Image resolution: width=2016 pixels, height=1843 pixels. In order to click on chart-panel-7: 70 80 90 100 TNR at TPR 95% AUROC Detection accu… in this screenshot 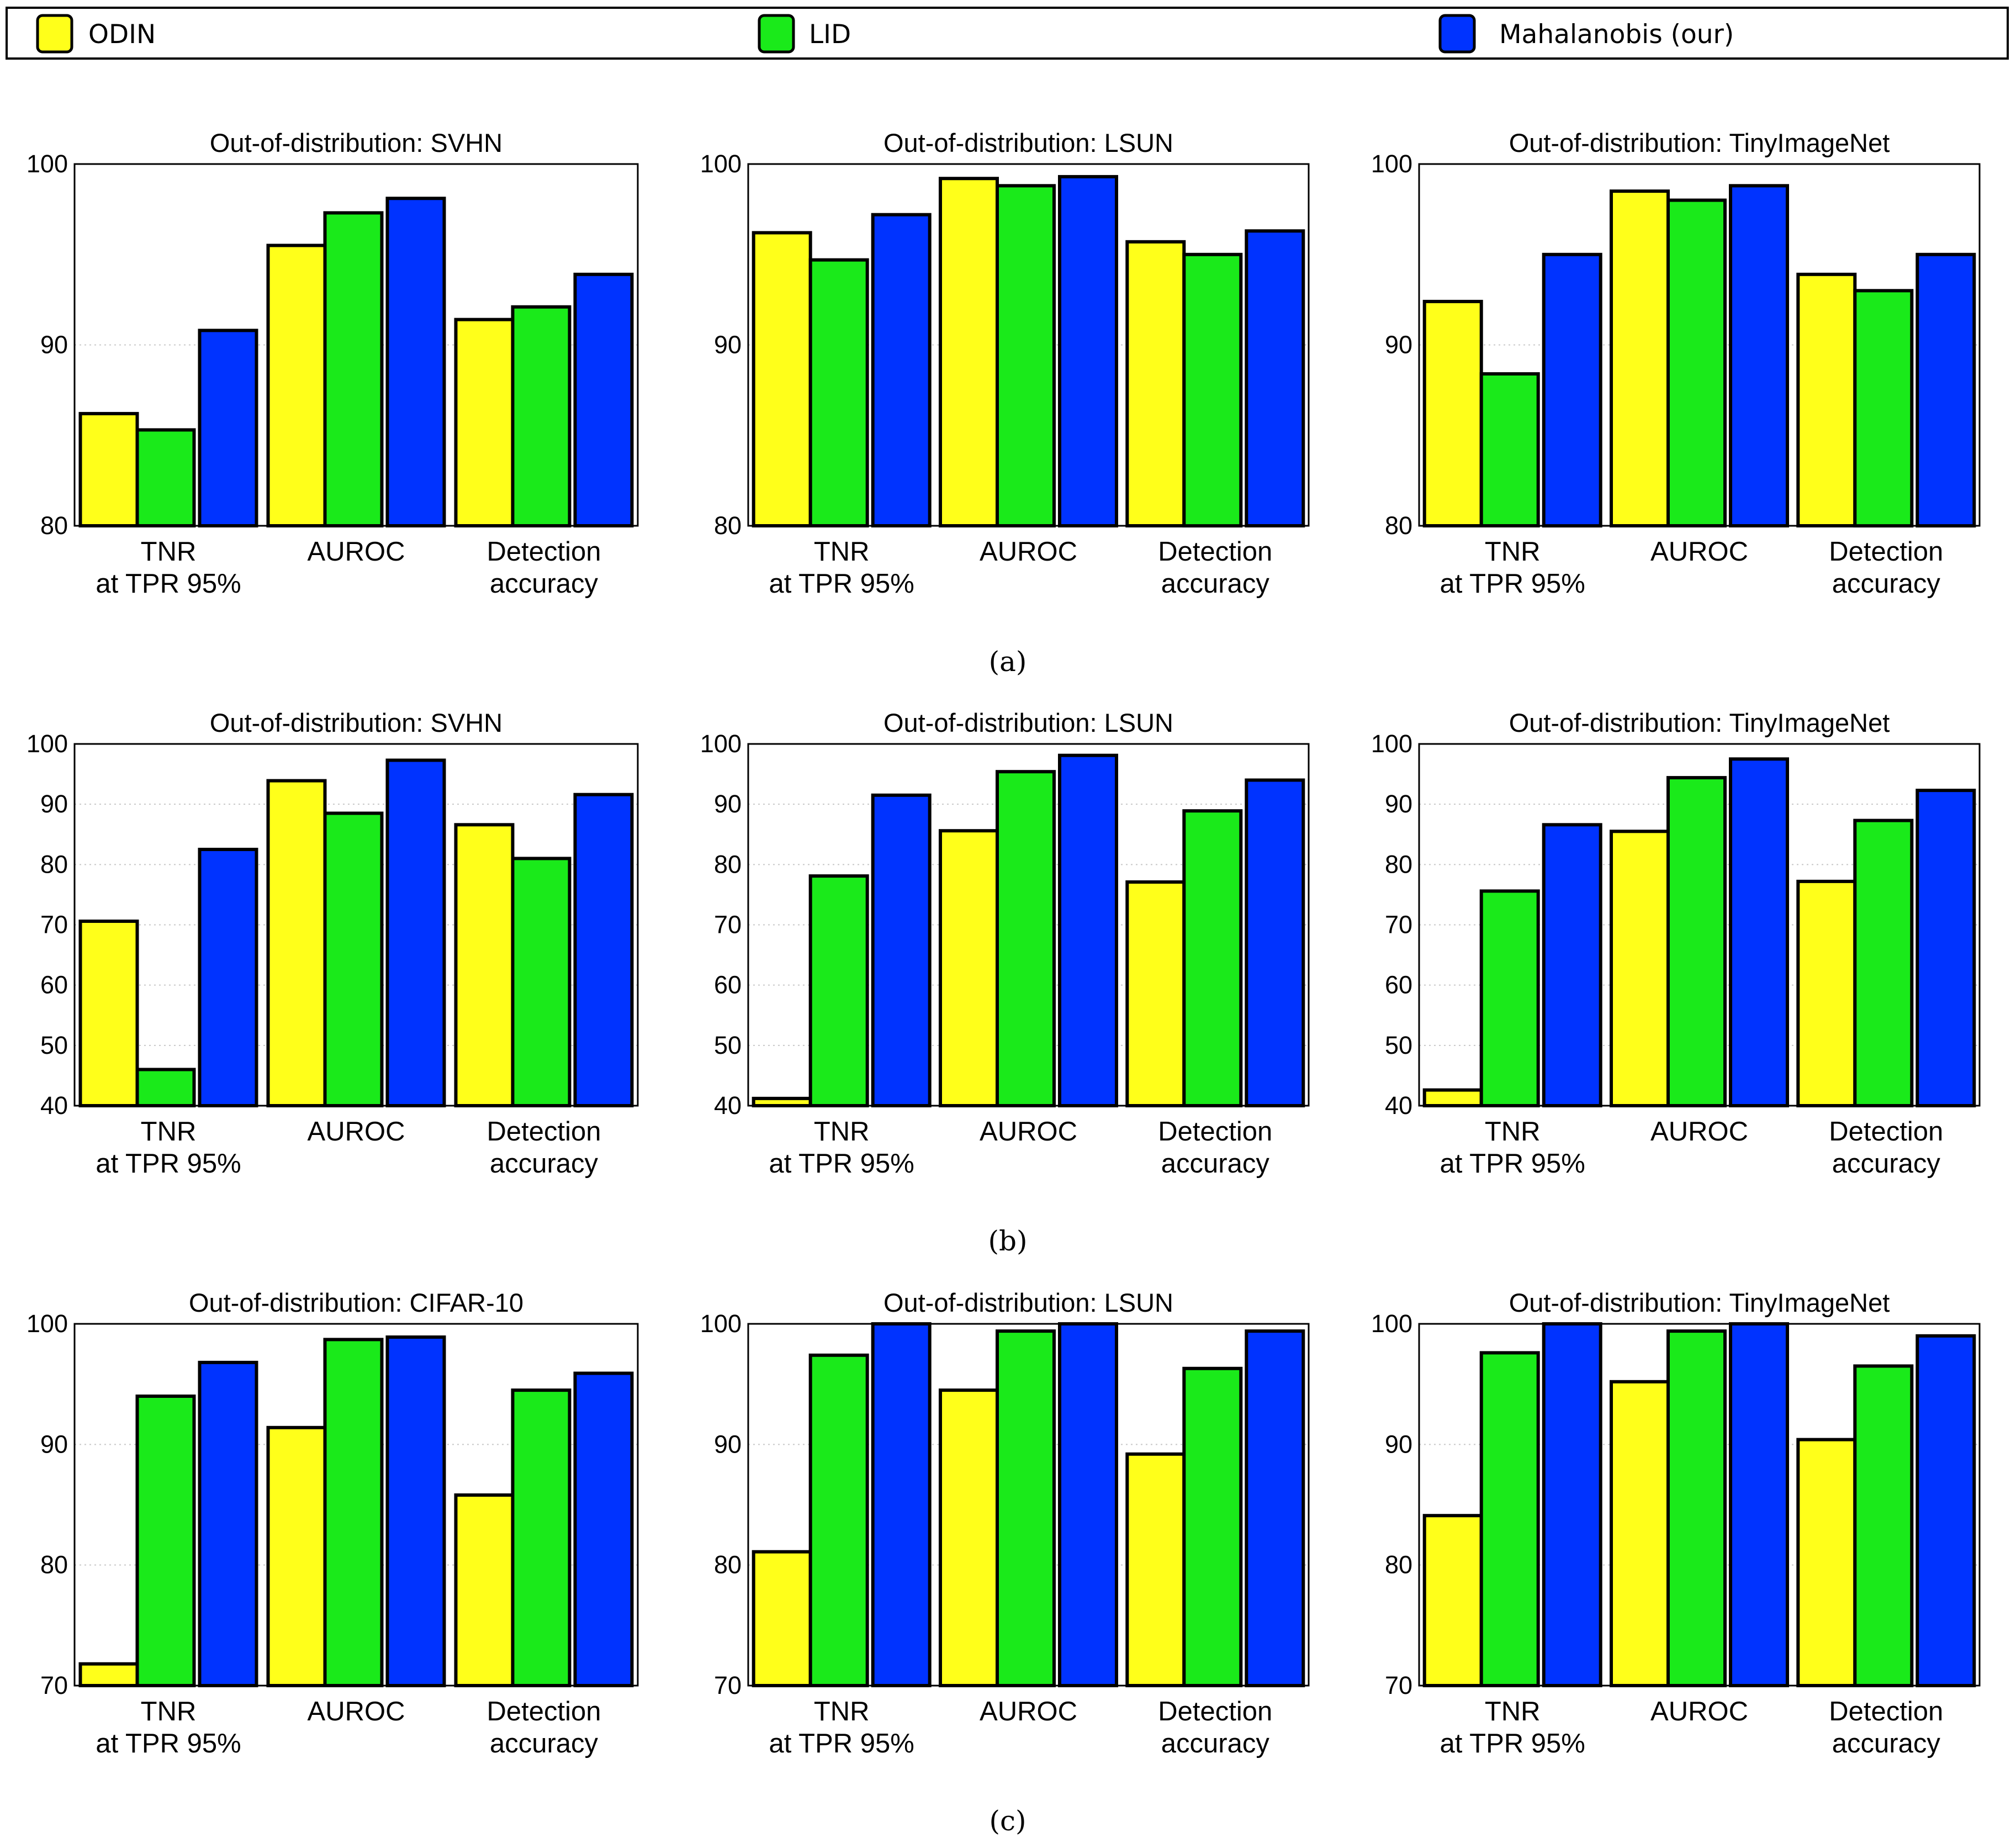, I will do `click(333, 1523)`.